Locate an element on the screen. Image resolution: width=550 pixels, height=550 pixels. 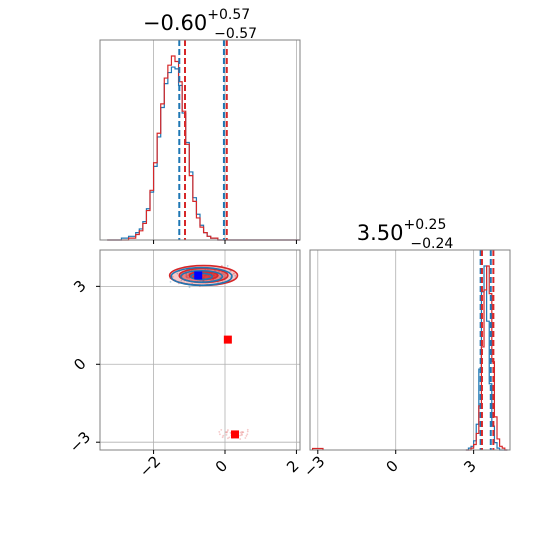
panel-1-title-lower: −0.57 is located at coordinates (235, 34).